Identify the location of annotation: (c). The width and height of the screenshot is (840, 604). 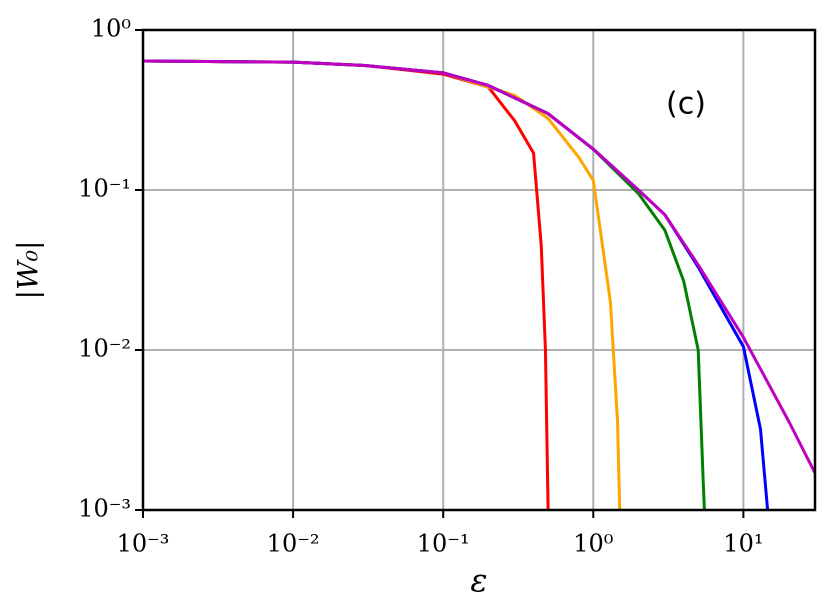
(686, 104).